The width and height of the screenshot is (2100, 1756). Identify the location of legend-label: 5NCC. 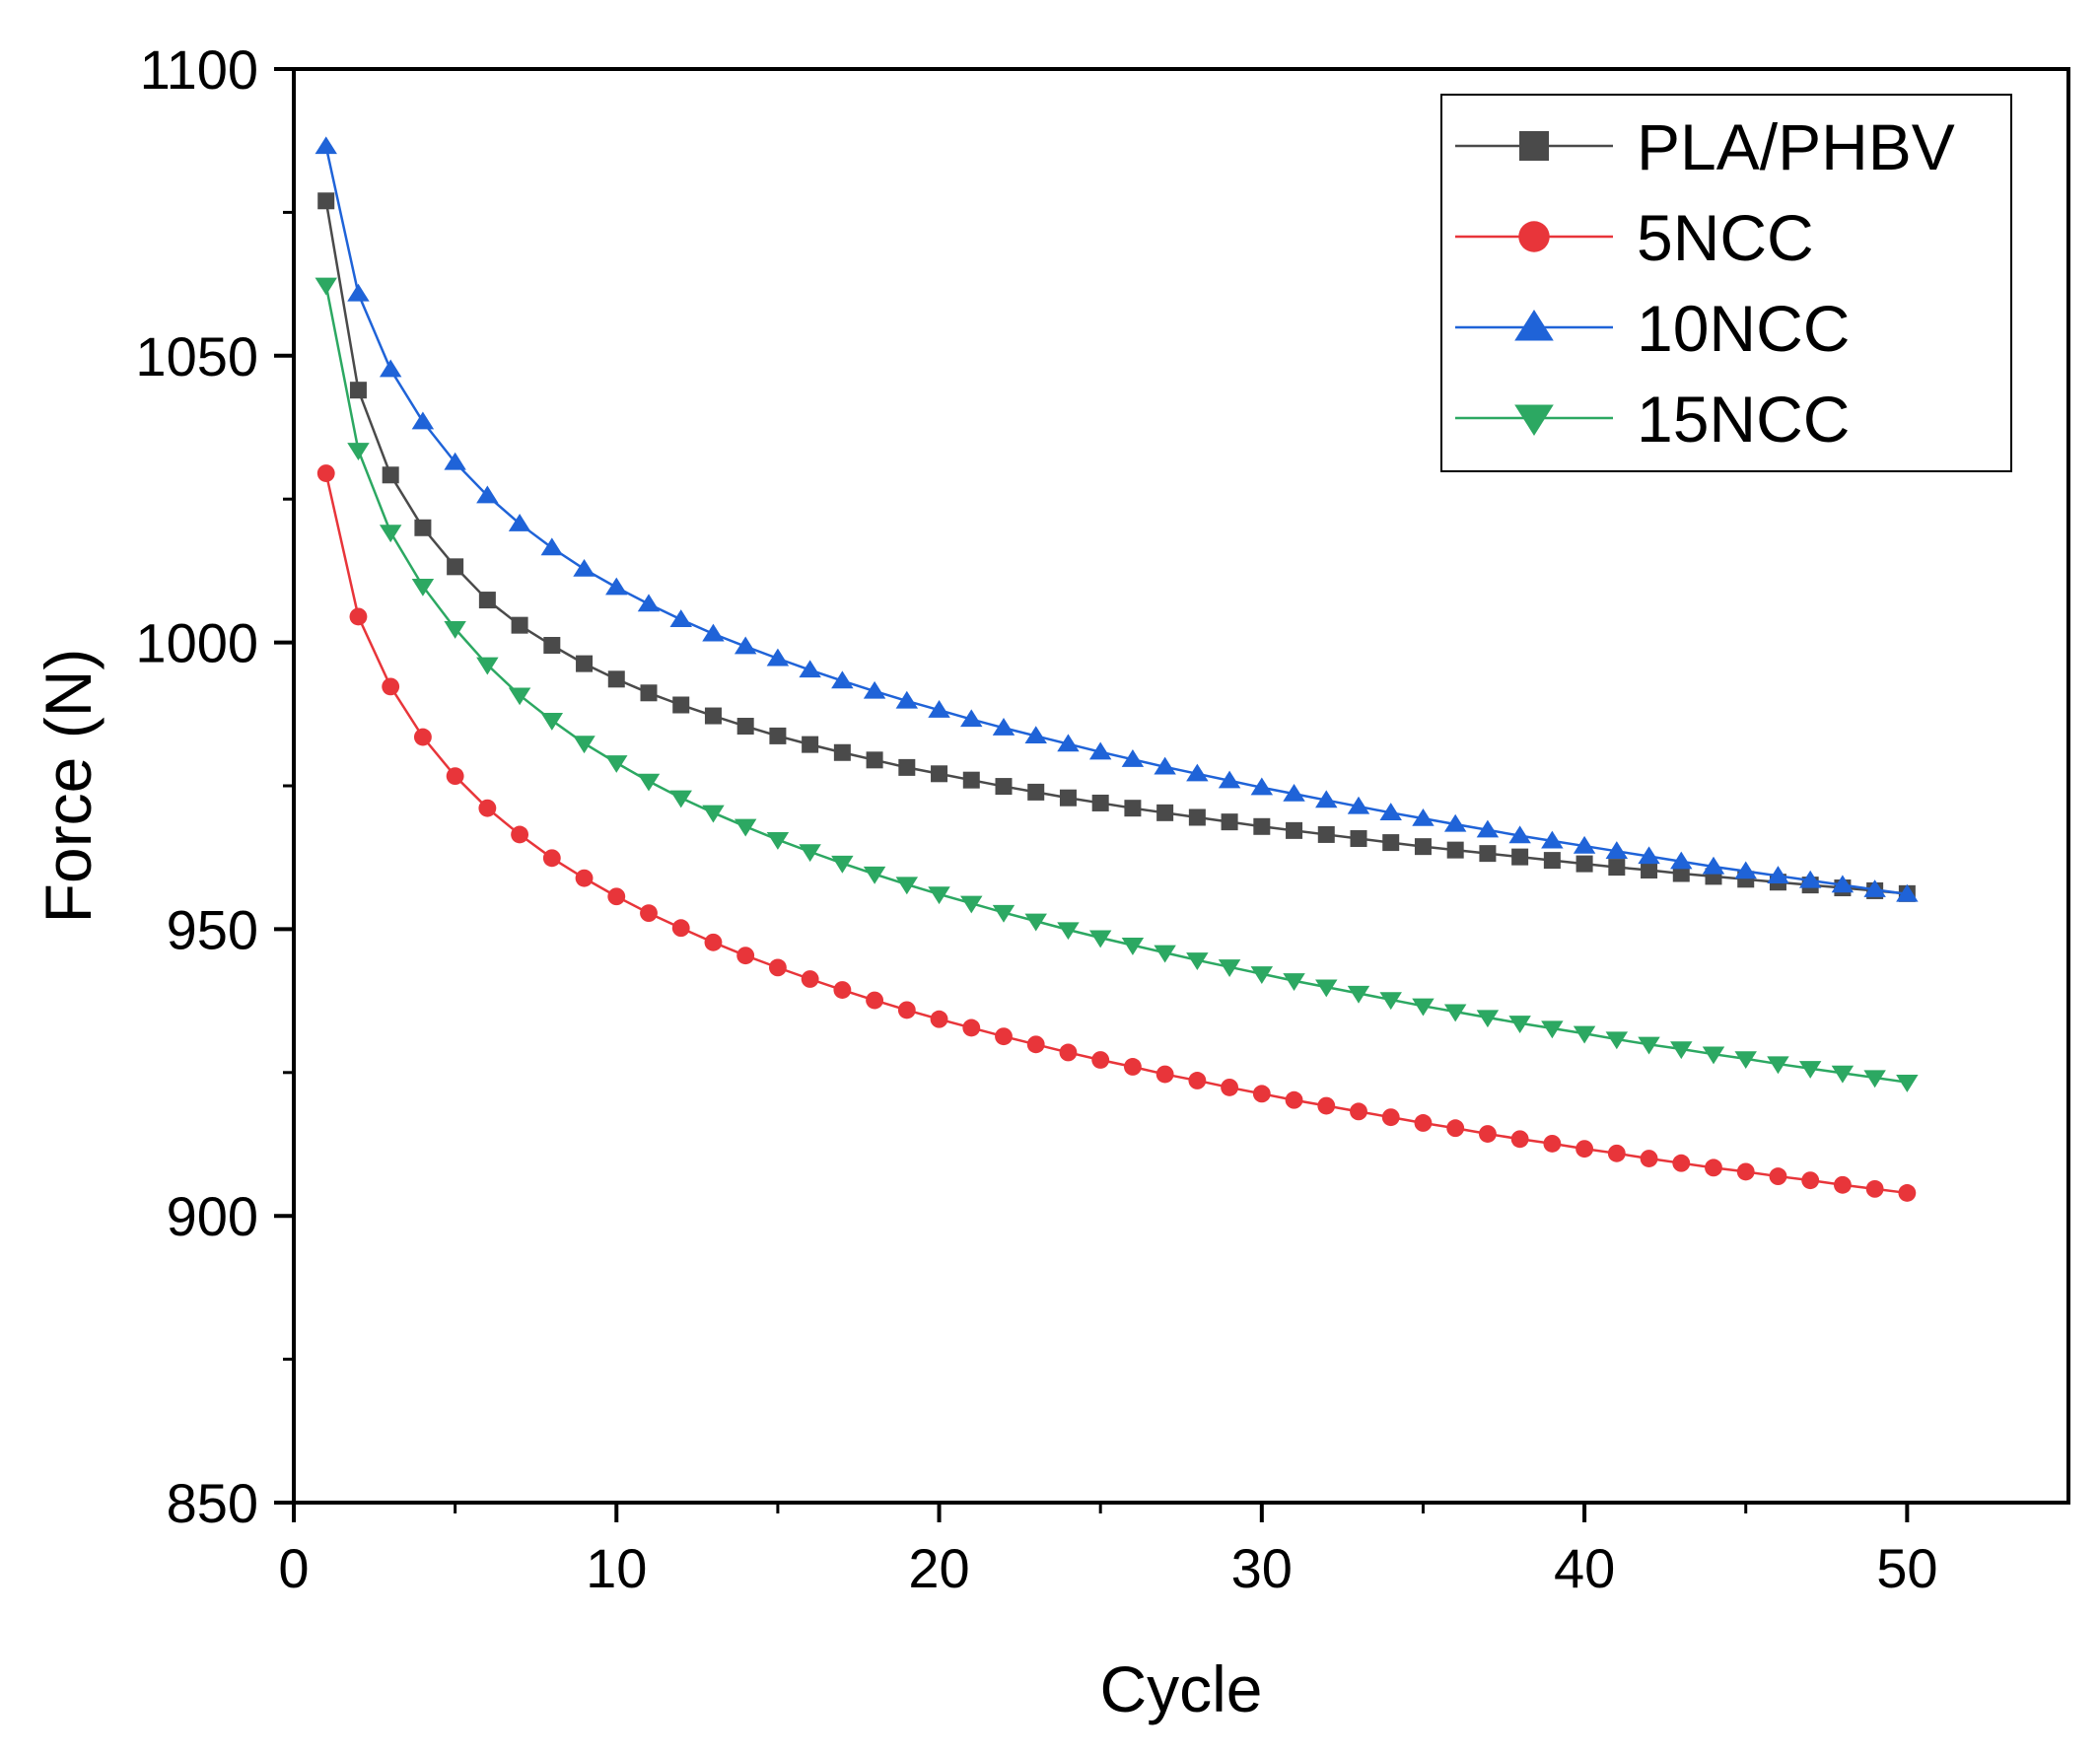
(1725, 237).